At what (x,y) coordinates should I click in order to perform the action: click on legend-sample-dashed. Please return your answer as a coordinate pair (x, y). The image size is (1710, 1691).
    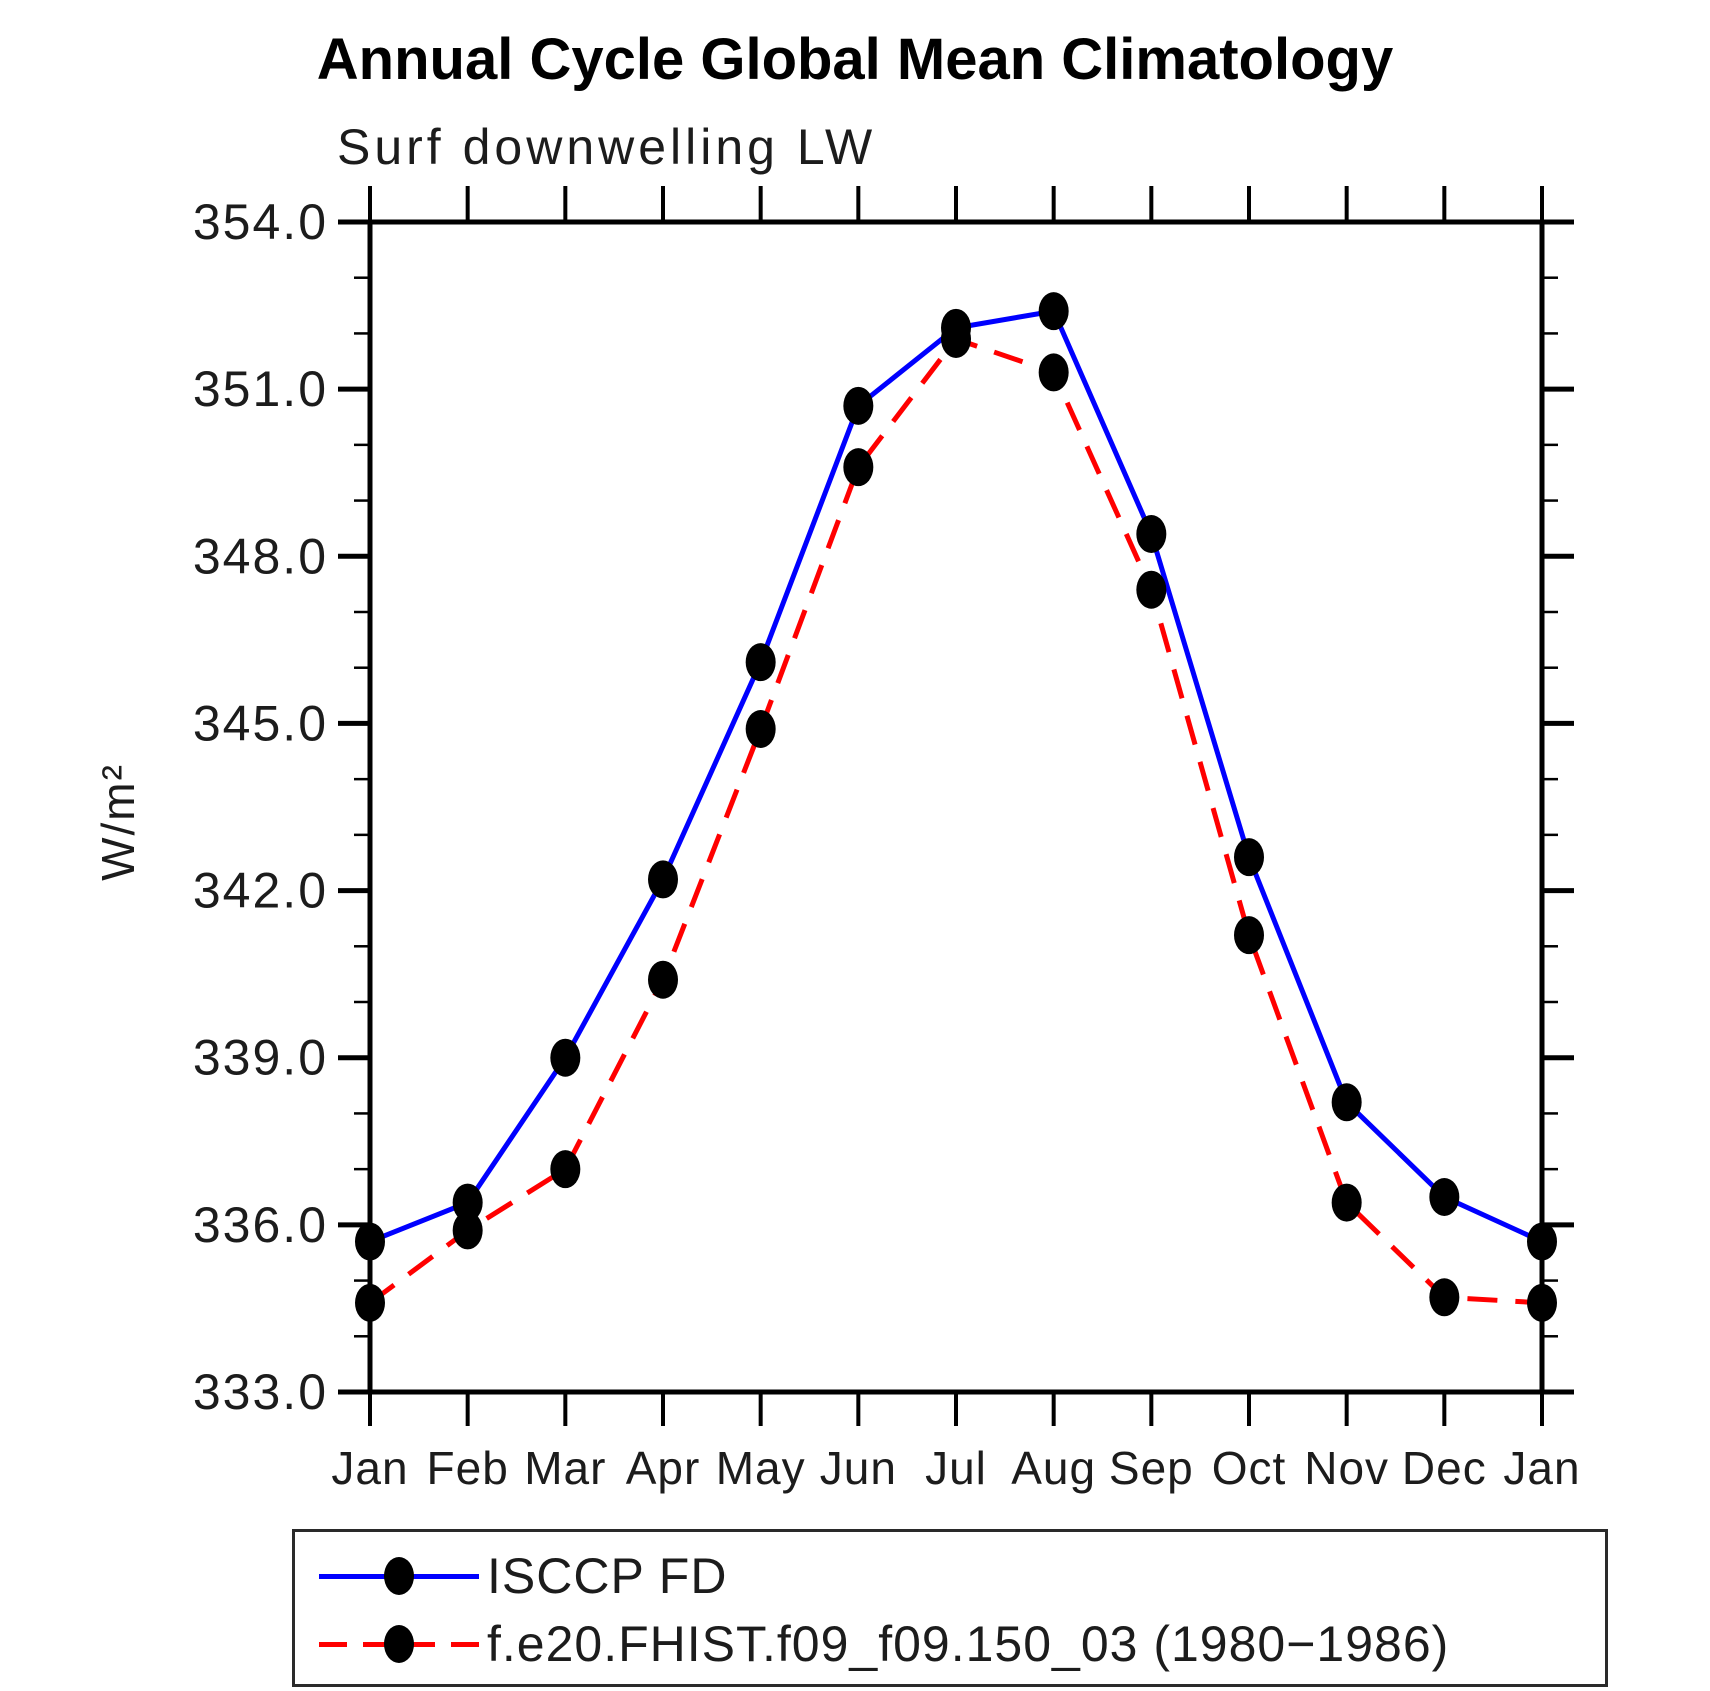
    Looking at the image, I should click on (399, 1644).